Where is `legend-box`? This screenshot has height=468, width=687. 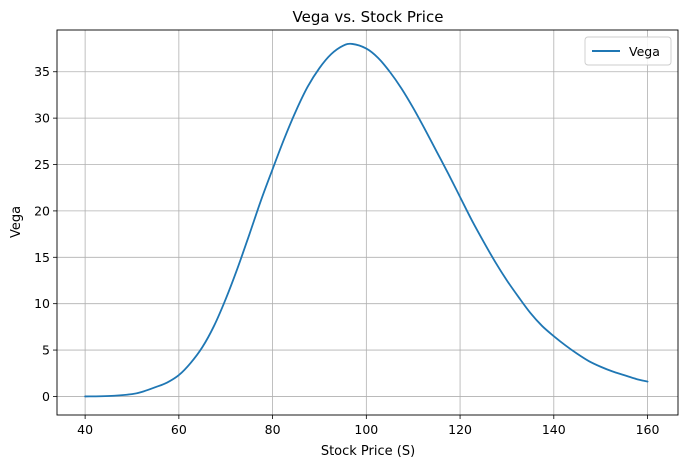 legend-box is located at coordinates (628, 51).